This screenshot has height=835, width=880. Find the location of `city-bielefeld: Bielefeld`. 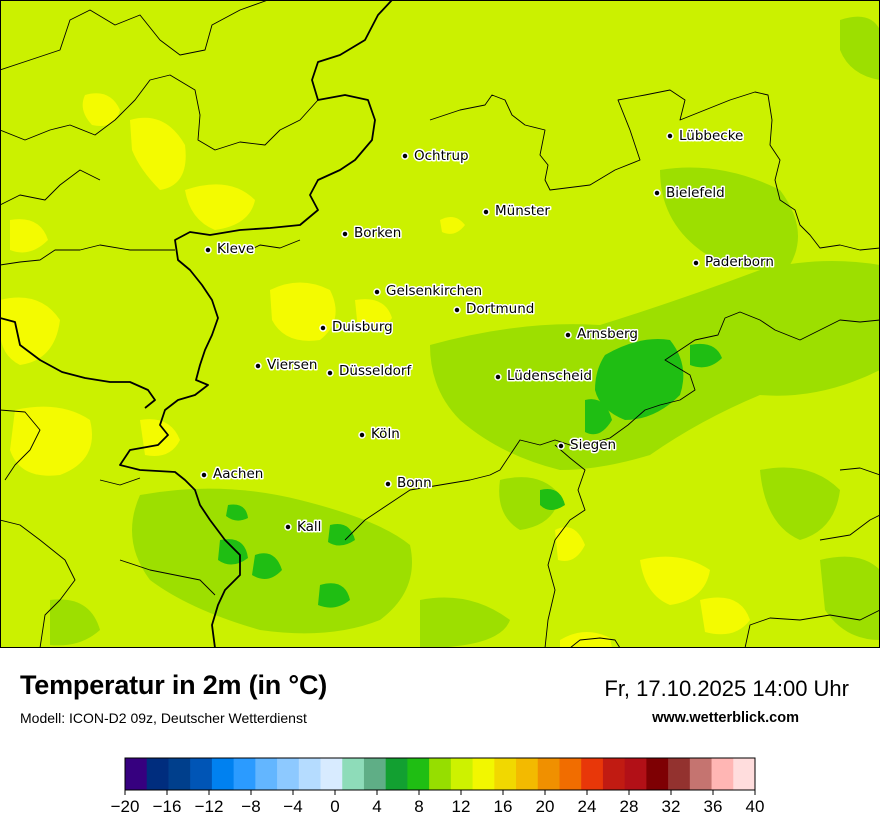

city-bielefeld: Bielefeld is located at coordinates (689, 193).